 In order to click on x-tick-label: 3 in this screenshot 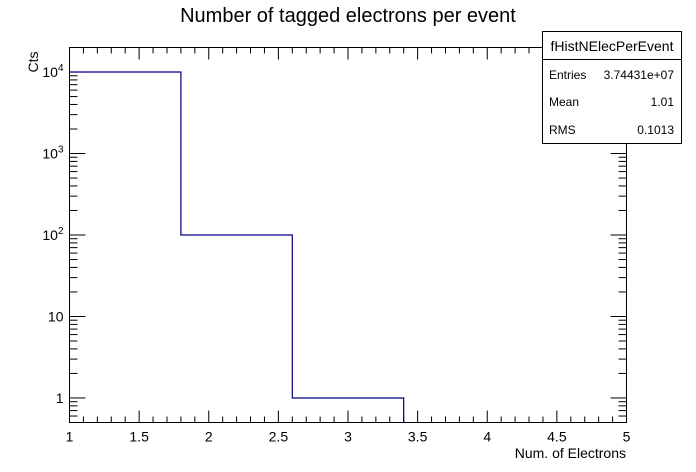, I will do `click(348, 437)`.